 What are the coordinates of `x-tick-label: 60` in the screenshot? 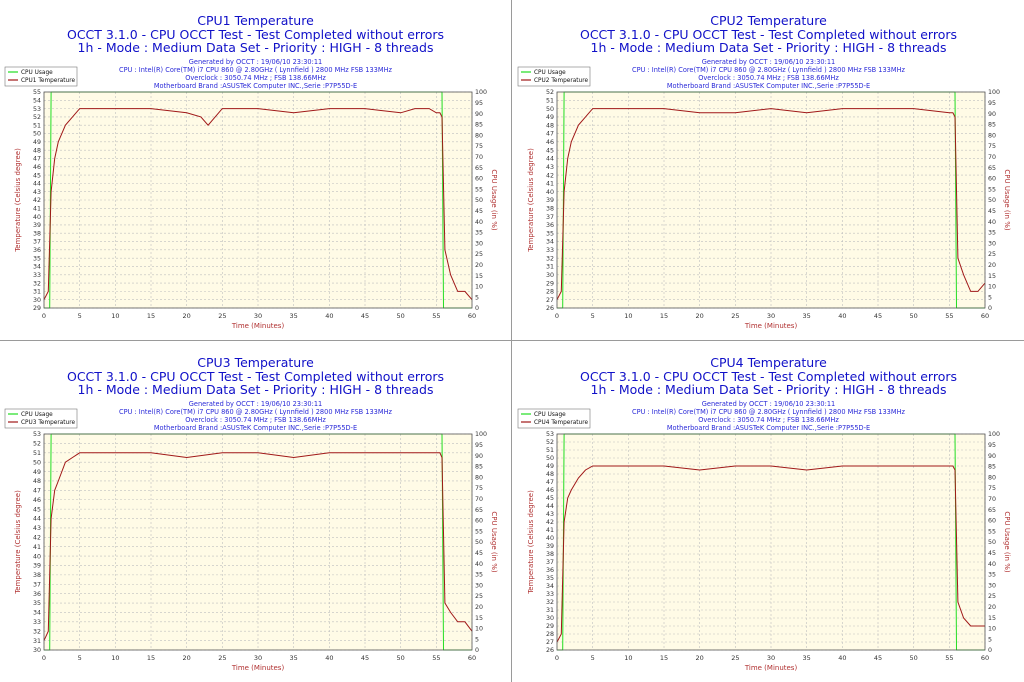 It's located at (985, 658).